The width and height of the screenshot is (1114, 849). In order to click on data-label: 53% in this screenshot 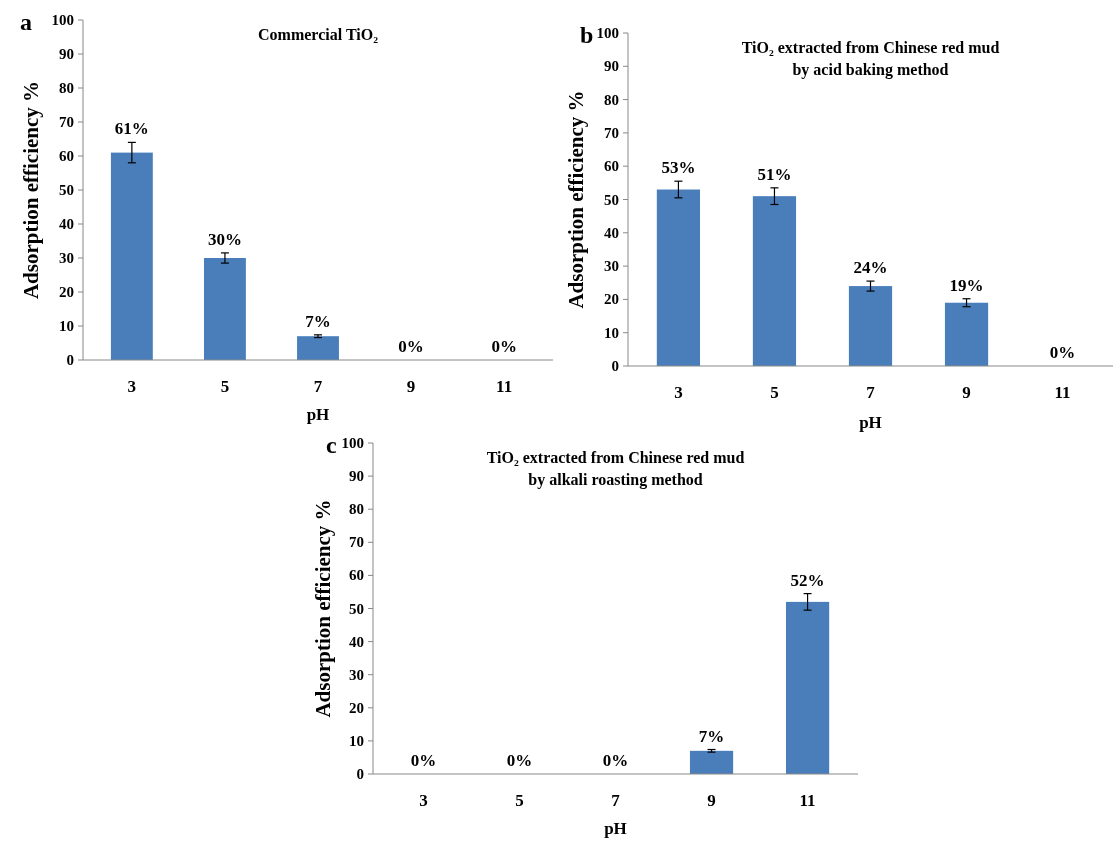, I will do `click(678, 168)`.